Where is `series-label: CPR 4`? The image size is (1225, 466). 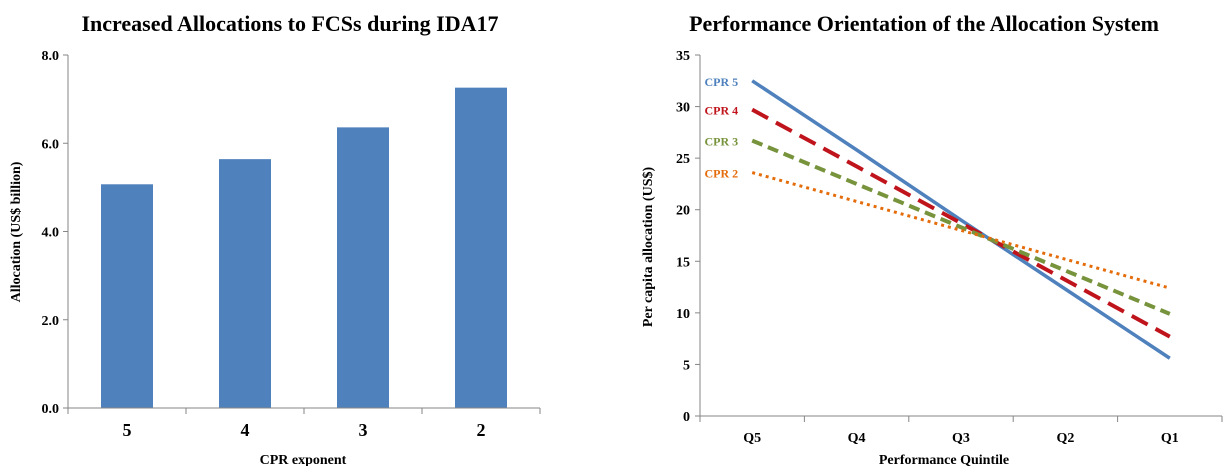 series-label: CPR 4 is located at coordinates (722, 111).